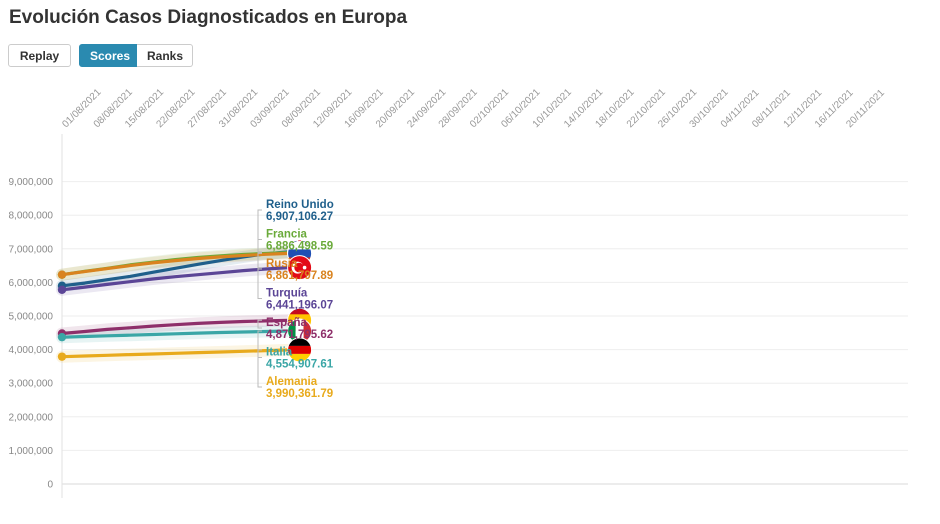  I want to click on y-tick-label: 3,000,000, so click(31, 384).